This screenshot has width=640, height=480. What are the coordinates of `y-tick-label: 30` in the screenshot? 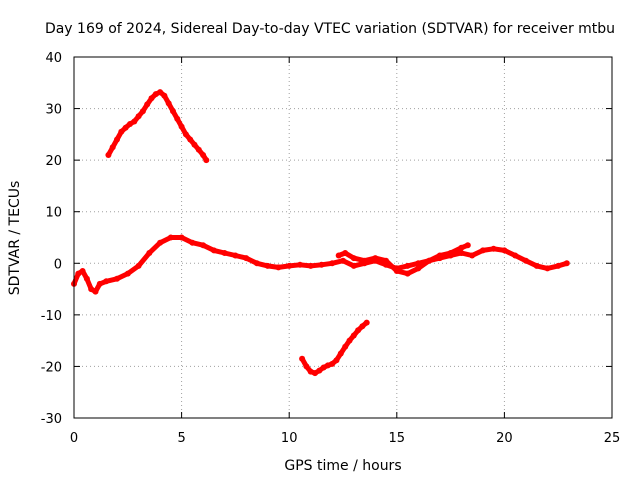 It's located at (53, 110).